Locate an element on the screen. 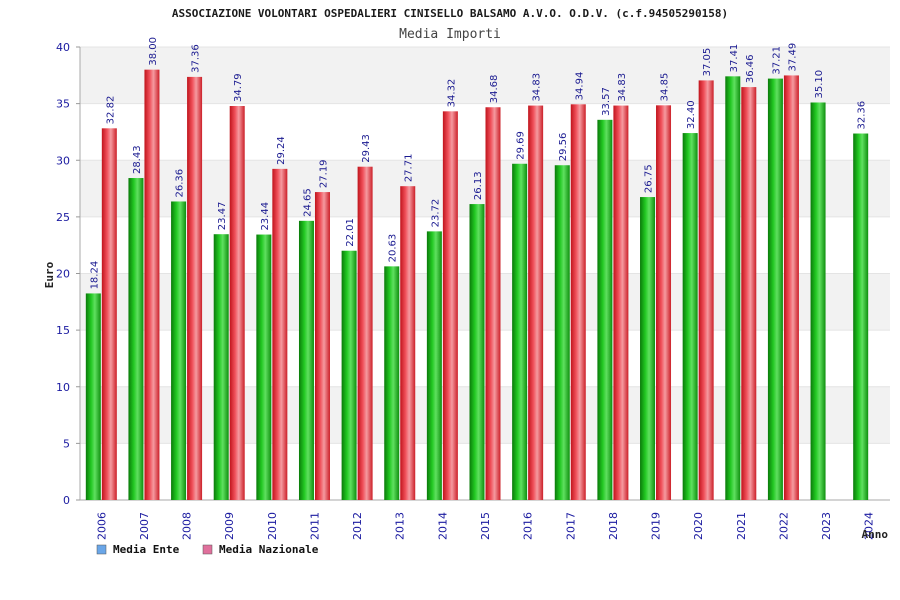 The width and height of the screenshot is (900, 600). legend-swatch-media-ente is located at coordinates (101, 549).